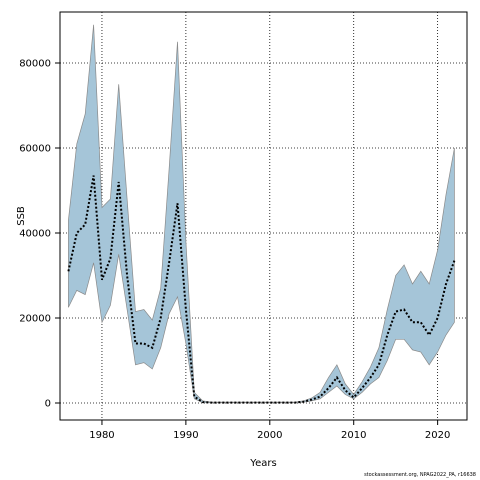  I want to click on x-axis-ticks: 1980 1990 2000 2010 2020, so click(269, 430).